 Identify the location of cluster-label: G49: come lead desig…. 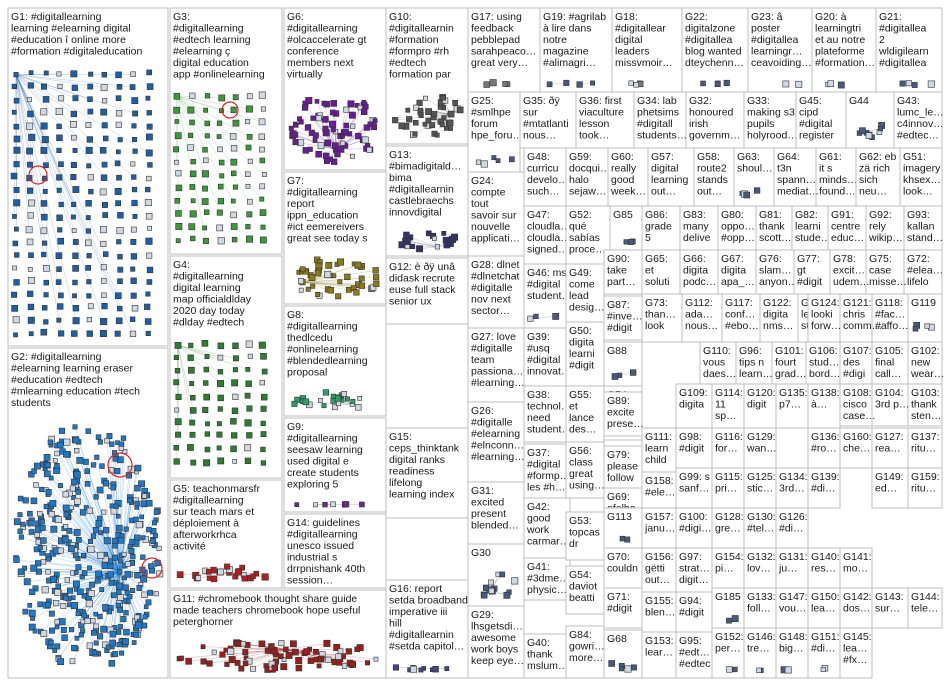
(587, 290).